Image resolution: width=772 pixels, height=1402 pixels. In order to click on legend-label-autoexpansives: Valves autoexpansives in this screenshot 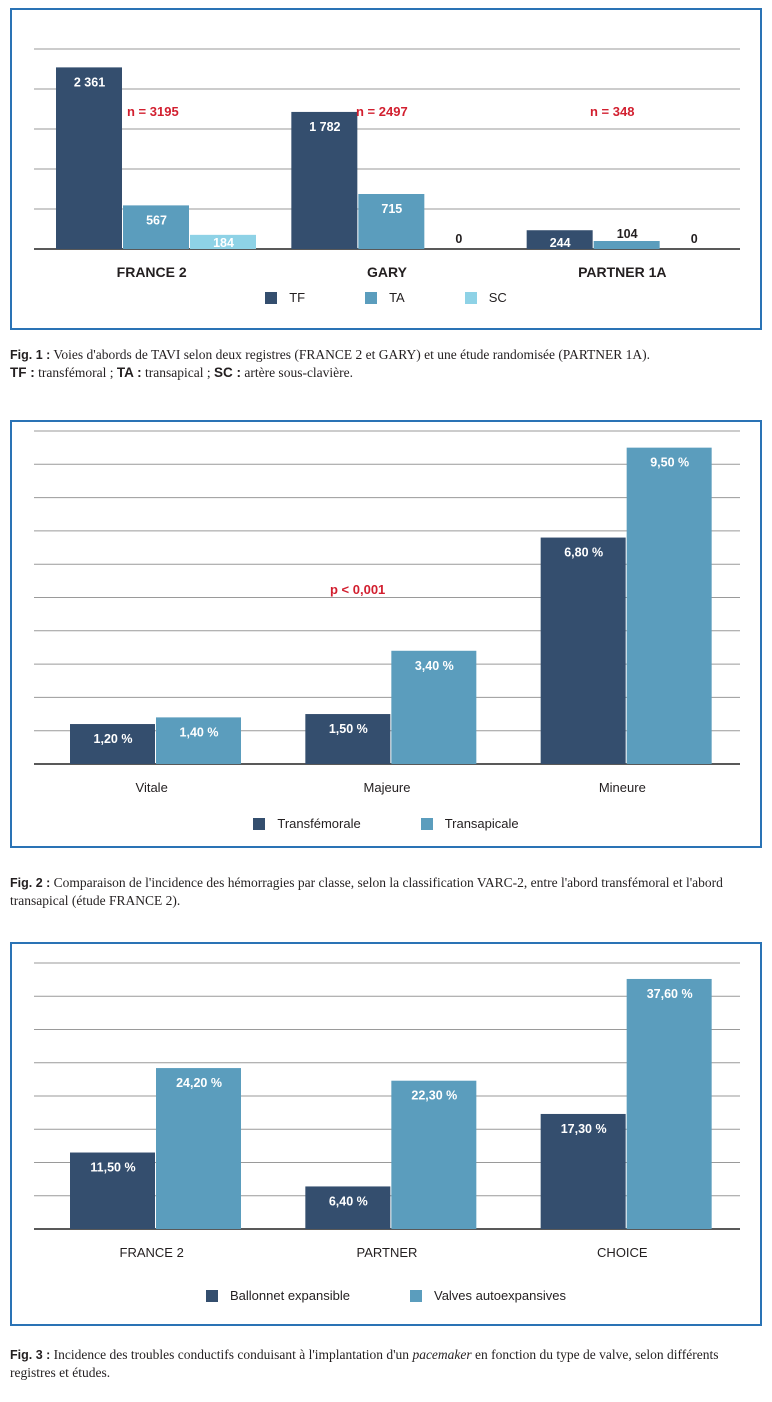, I will do `click(499, 1295)`.